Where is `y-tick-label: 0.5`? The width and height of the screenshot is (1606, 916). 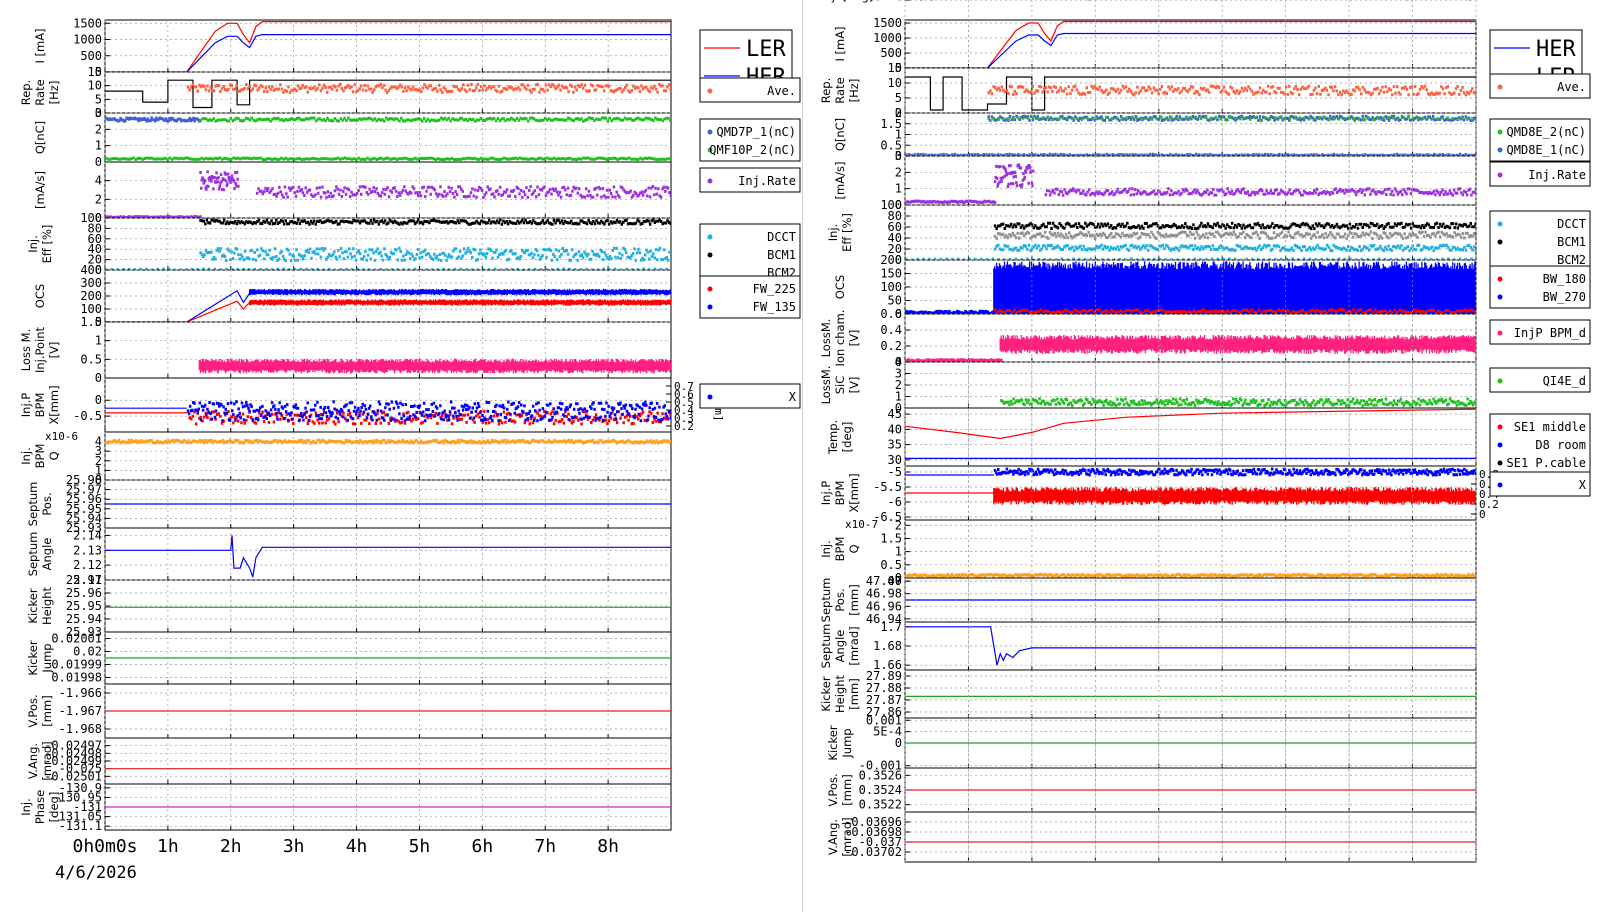
y-tick-label: 0.5 is located at coordinates (891, 565).